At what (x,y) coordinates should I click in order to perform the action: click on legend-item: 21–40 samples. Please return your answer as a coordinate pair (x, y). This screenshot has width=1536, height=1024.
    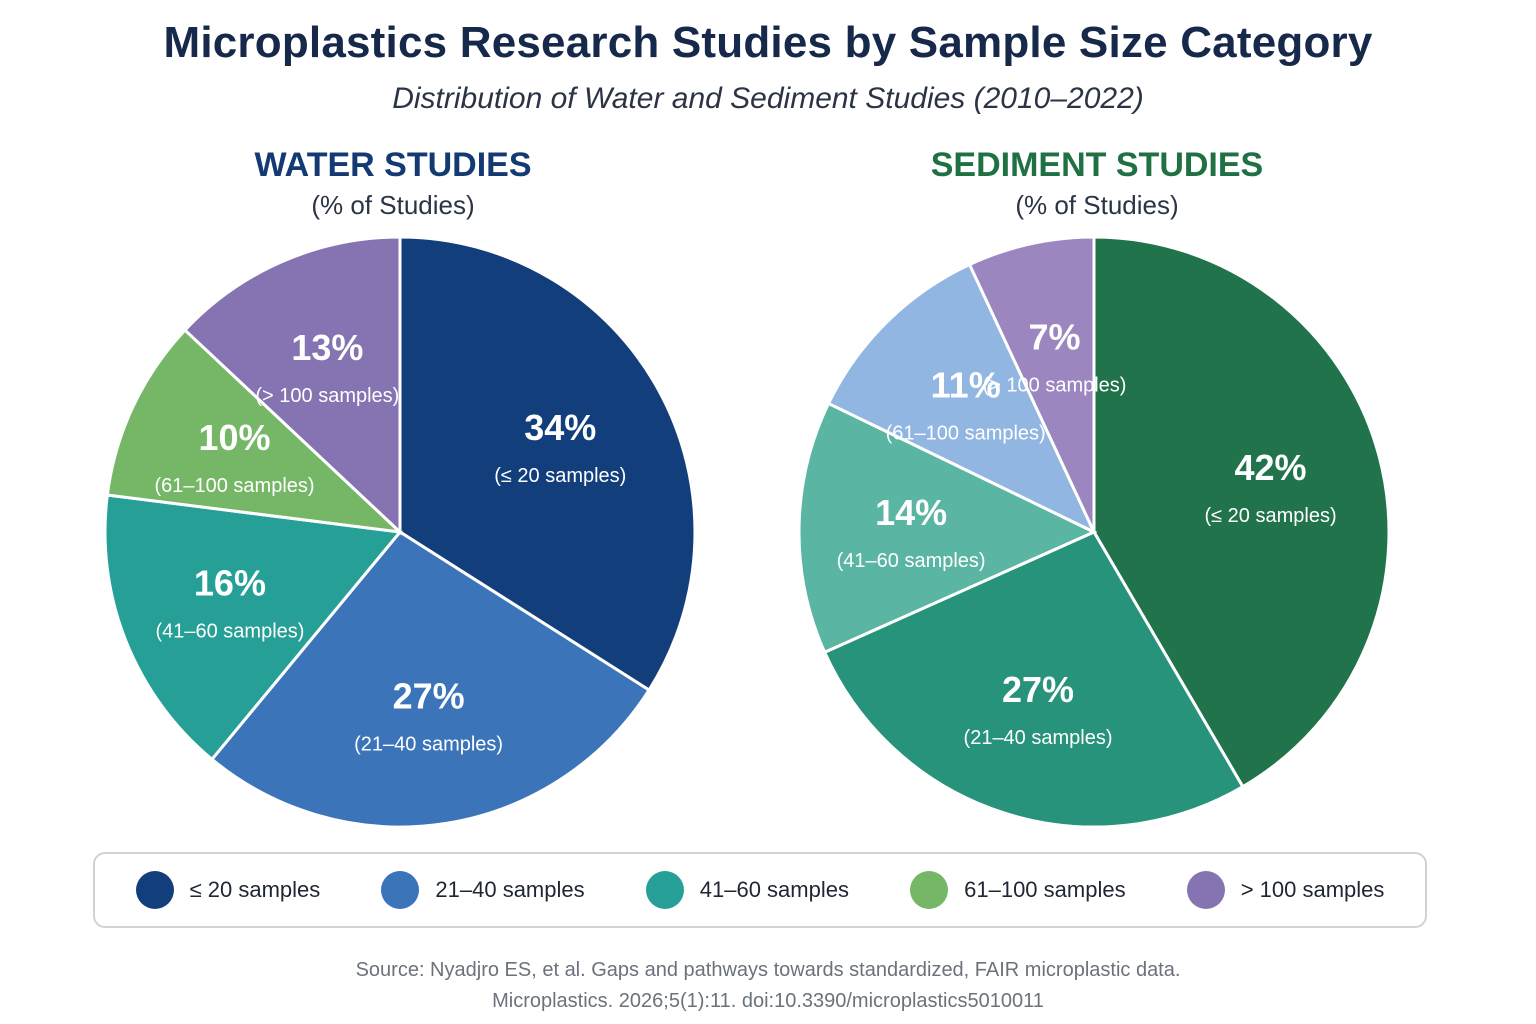
    Looking at the image, I should click on (483, 890).